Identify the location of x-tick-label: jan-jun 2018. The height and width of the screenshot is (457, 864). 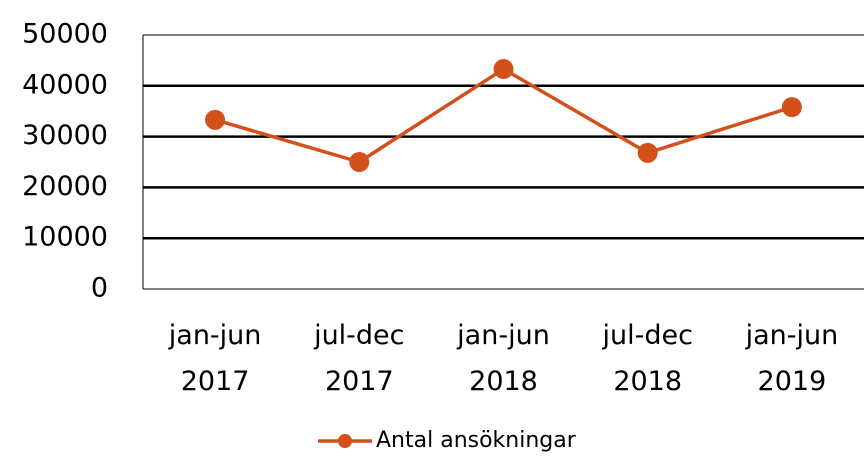
(503, 358).